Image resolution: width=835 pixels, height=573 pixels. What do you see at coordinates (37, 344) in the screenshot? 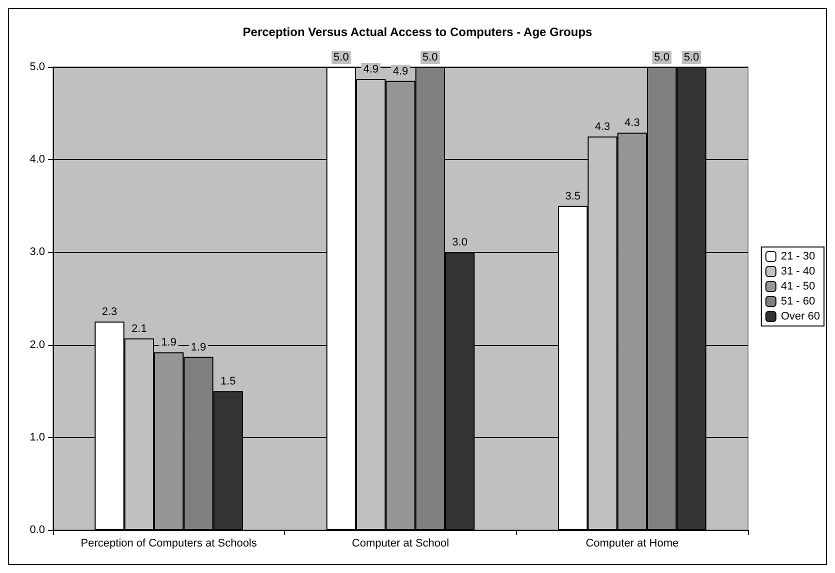
I see `y-tick-label: 2.0` at bounding box center [37, 344].